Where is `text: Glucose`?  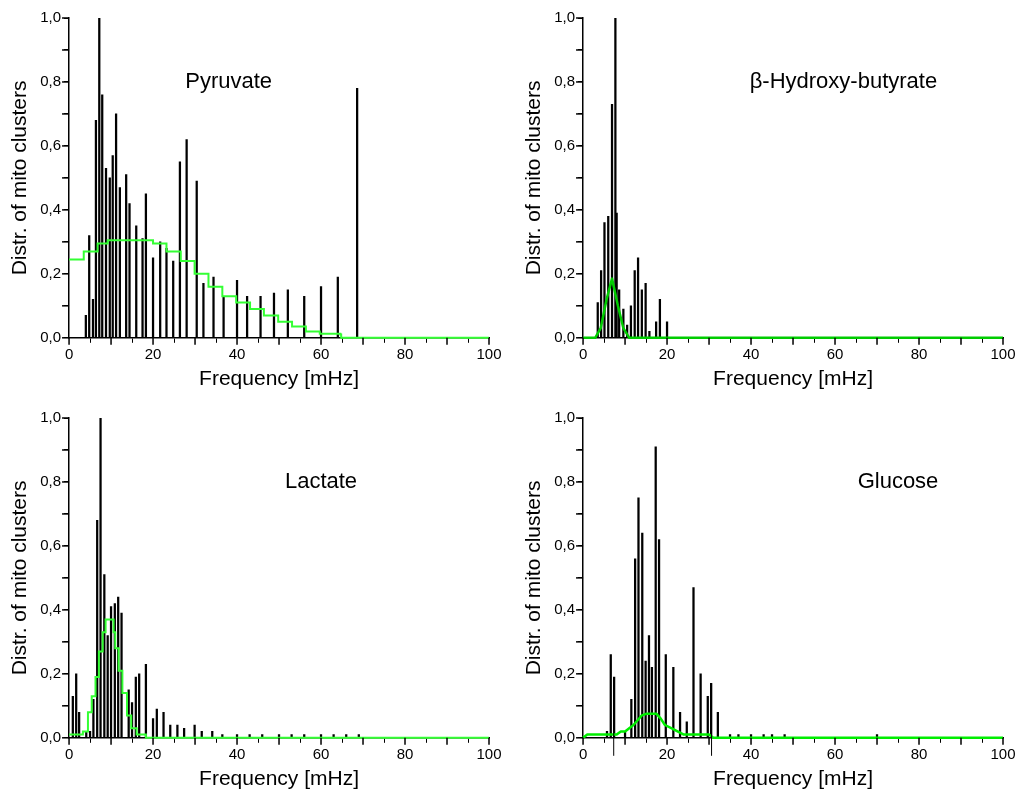 text: Glucose is located at coordinates (898, 481).